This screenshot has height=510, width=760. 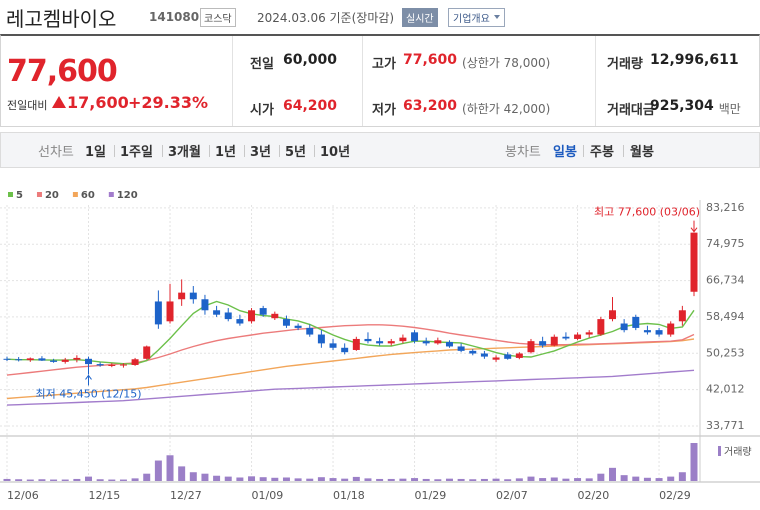 I want to click on field-value: 64,200, so click(x=310, y=106).